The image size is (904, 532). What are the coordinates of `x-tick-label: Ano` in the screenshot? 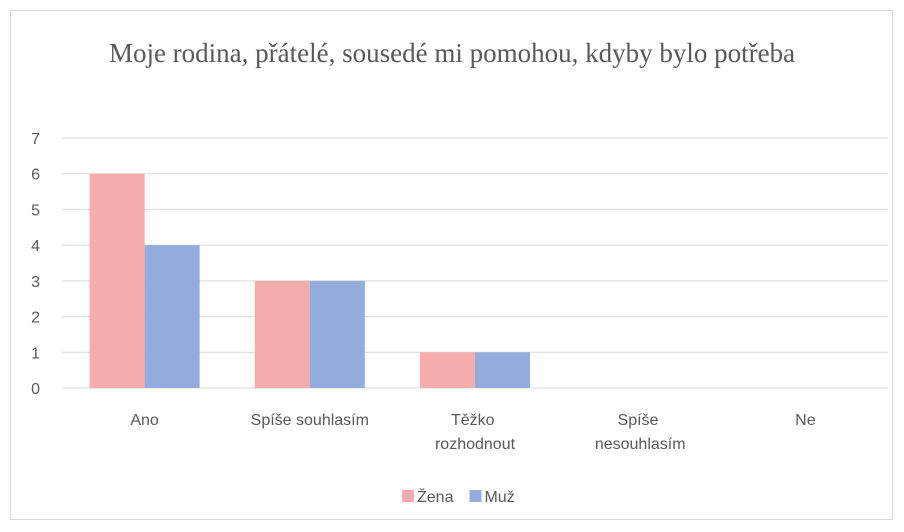 It's located at (144, 420).